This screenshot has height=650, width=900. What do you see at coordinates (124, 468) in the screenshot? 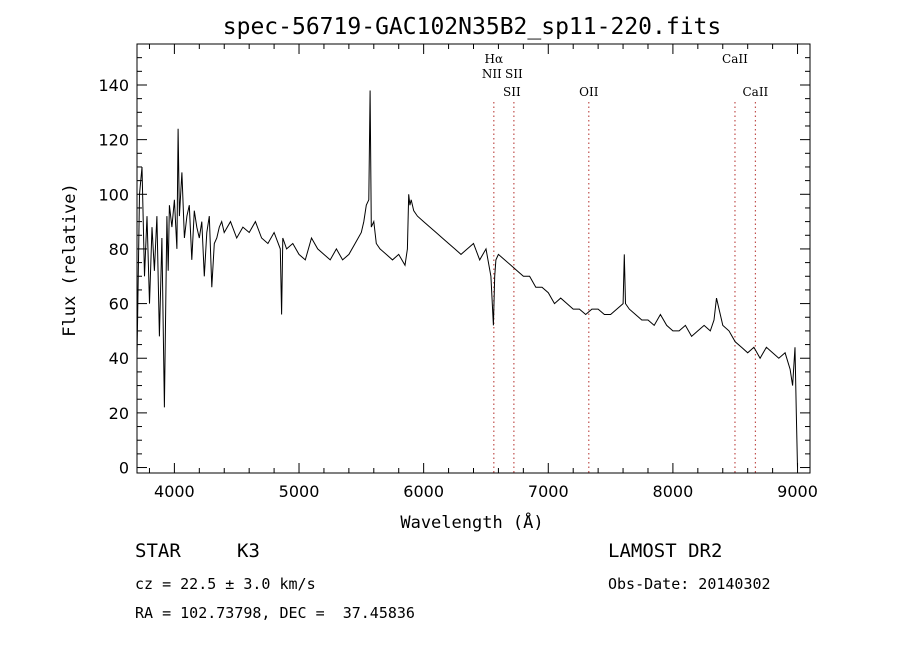
I see `y-tick-label: 0` at bounding box center [124, 468].